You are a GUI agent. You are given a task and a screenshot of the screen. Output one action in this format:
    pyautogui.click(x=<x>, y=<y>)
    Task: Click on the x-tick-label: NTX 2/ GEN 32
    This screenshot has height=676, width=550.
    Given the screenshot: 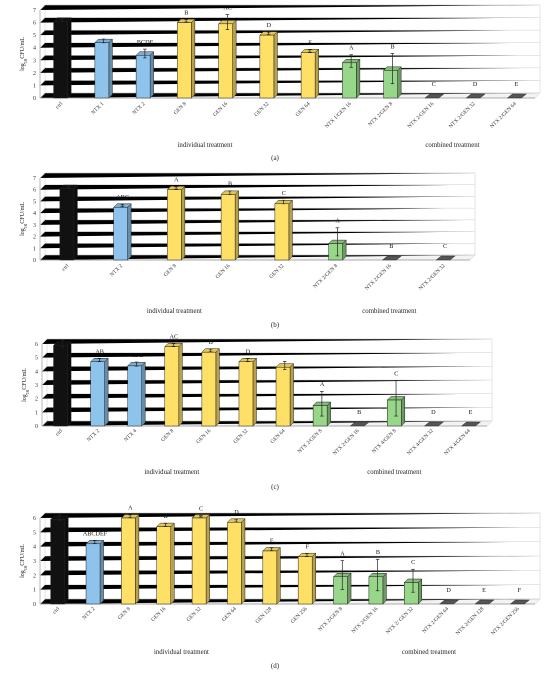 What is the action you would take?
    pyautogui.click(x=400, y=621)
    